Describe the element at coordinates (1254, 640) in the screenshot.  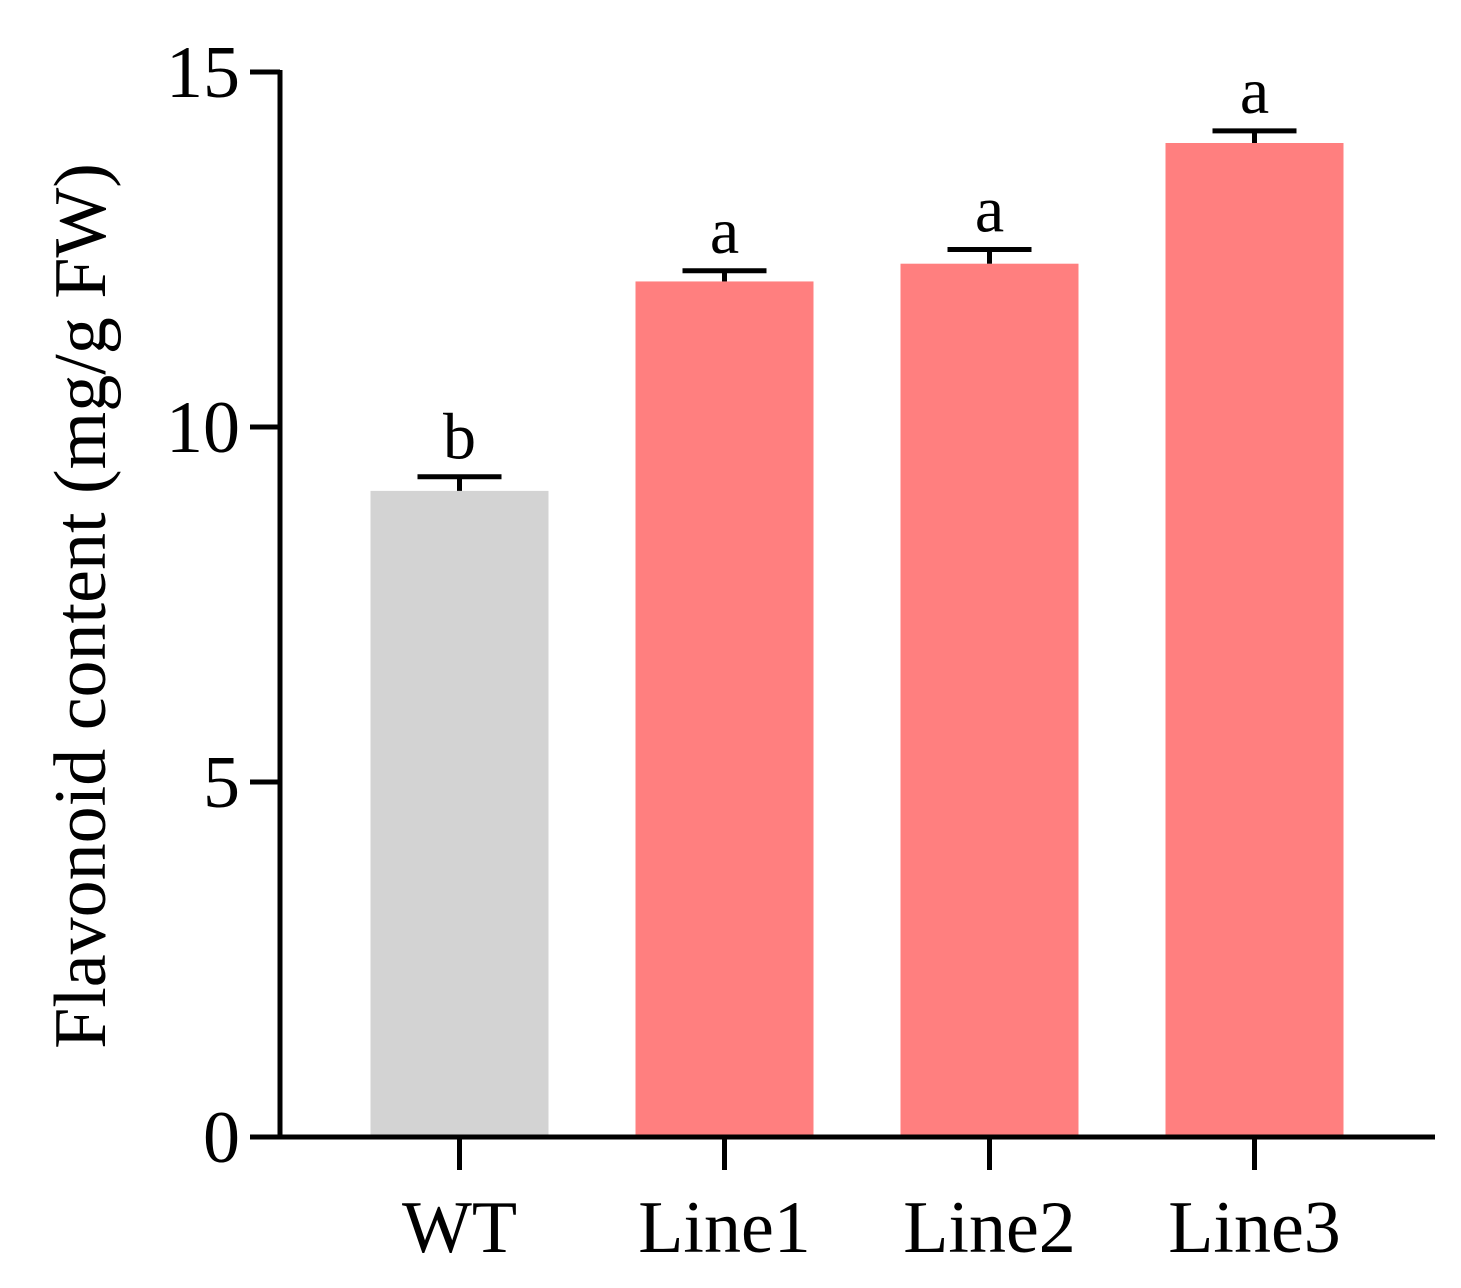
I see `bar-line3` at that location.